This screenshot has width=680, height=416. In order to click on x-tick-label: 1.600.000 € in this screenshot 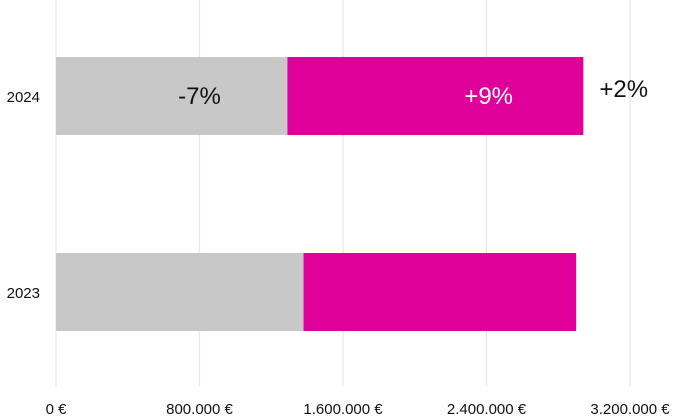, I will do `click(343, 408)`.